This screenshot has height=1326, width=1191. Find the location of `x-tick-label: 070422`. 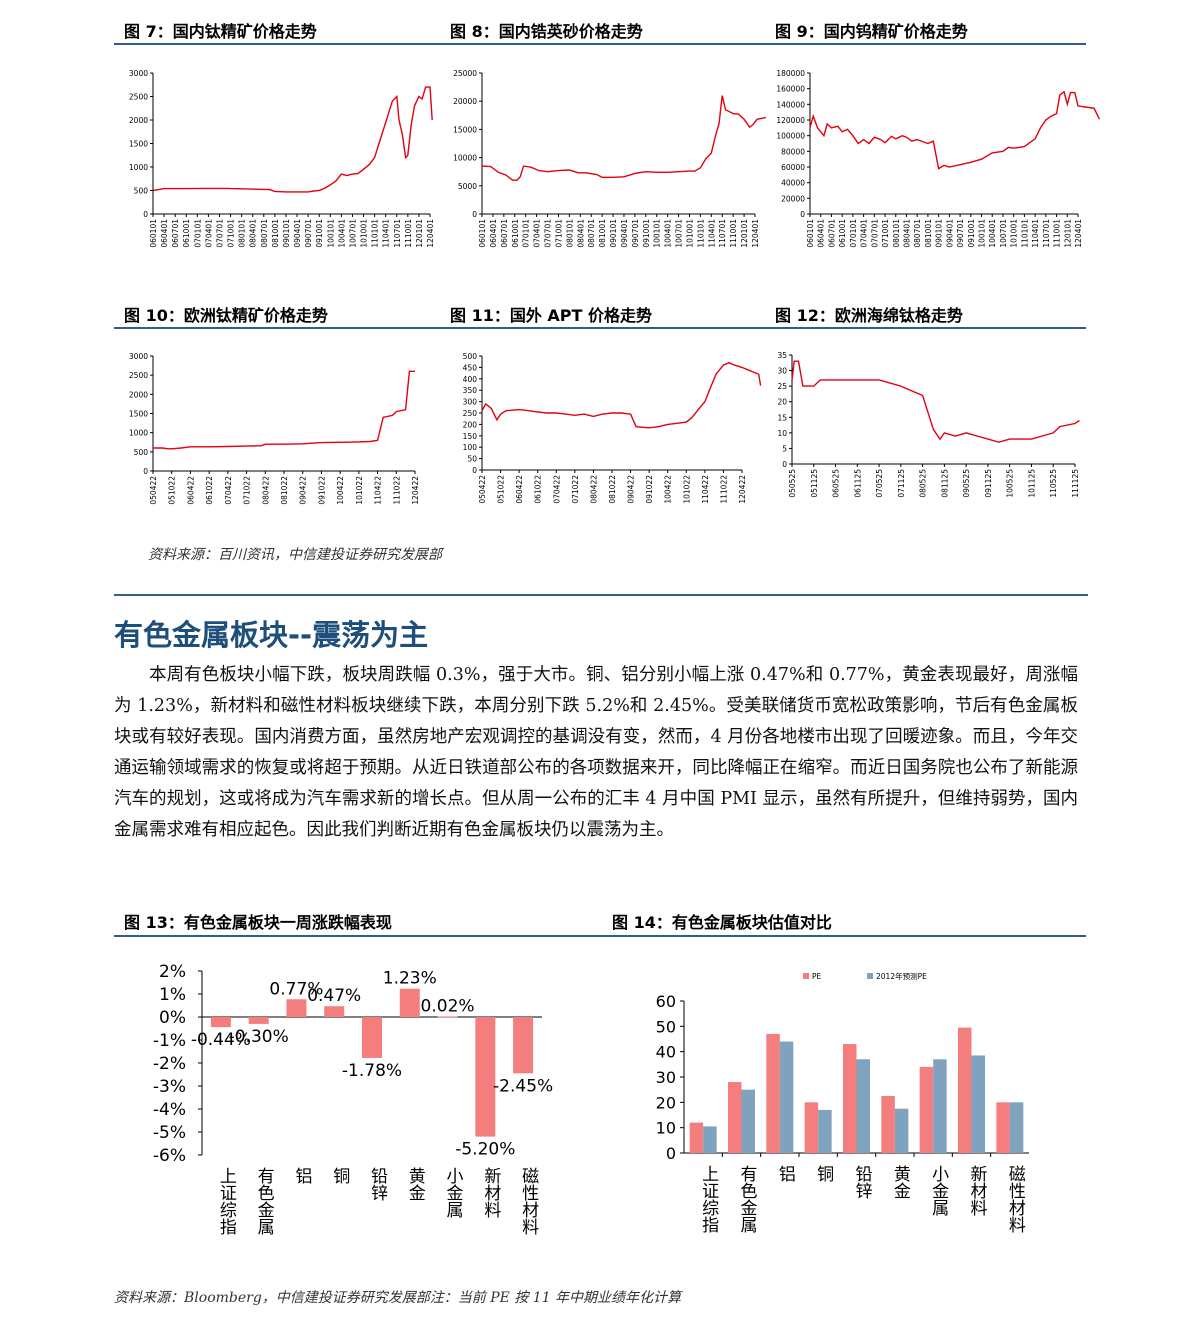

x-tick-label: 070422 is located at coordinates (556, 489).